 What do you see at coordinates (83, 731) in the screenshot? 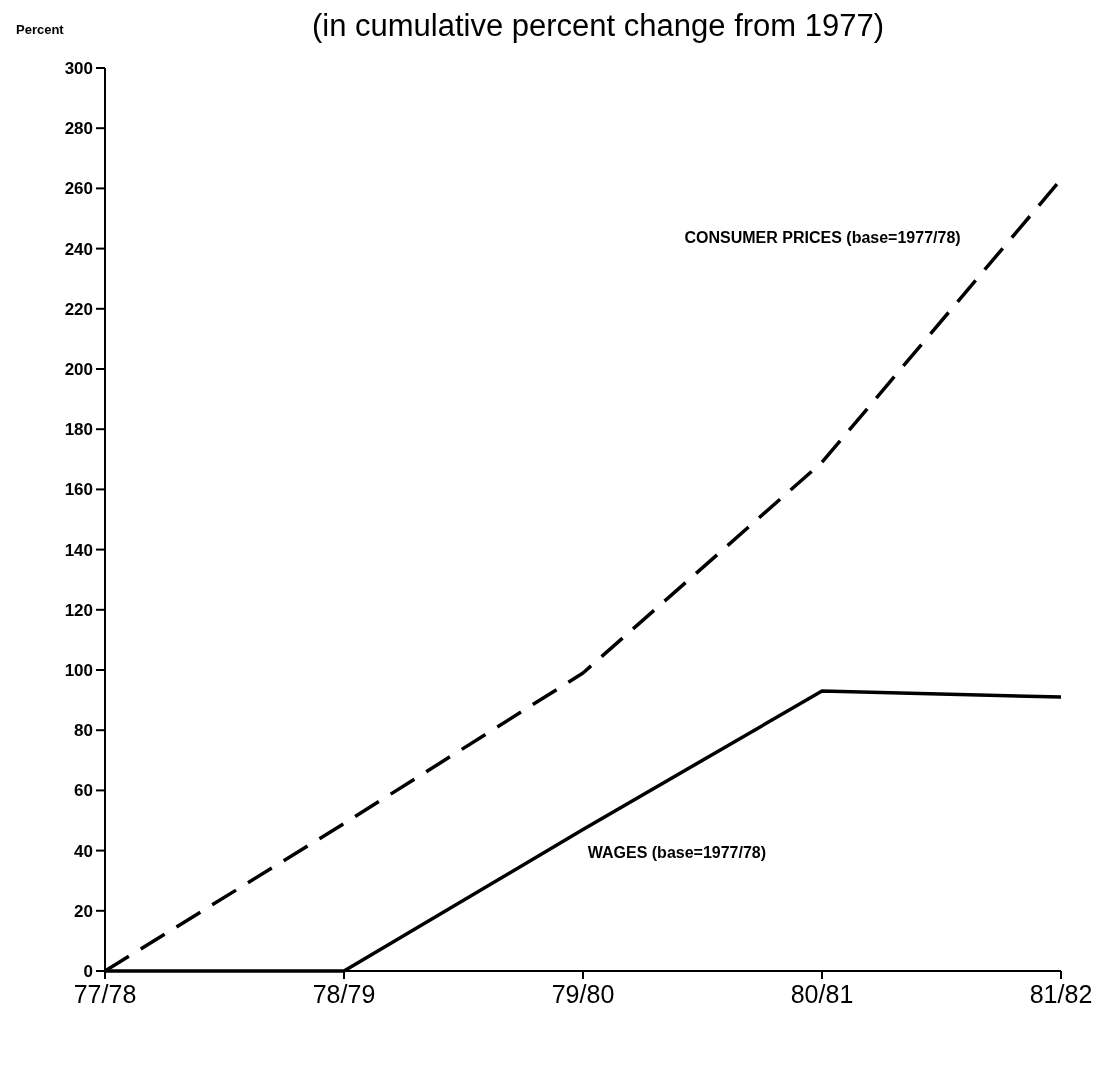
I see `y-tick-label: 80` at bounding box center [83, 731].